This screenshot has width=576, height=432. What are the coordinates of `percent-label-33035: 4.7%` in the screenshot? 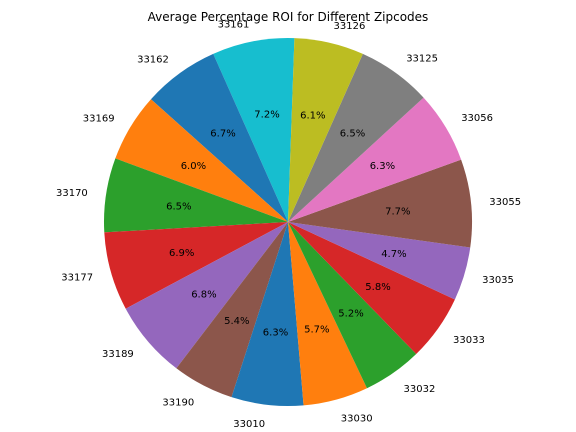 It's located at (393, 254).